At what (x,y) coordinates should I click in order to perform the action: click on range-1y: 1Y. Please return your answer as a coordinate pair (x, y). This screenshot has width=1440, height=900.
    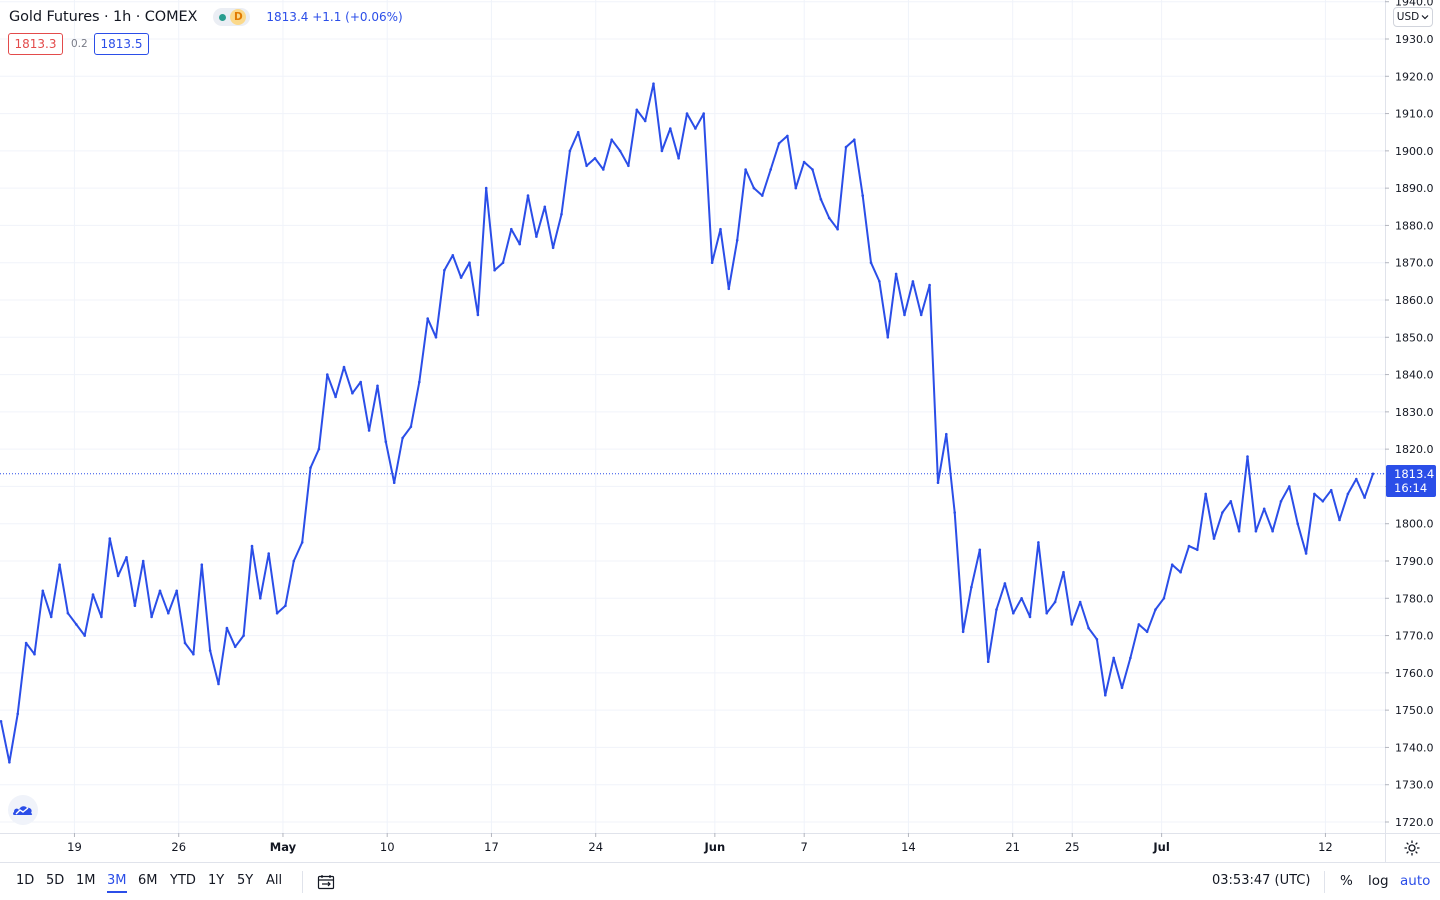
    Looking at the image, I should click on (216, 880).